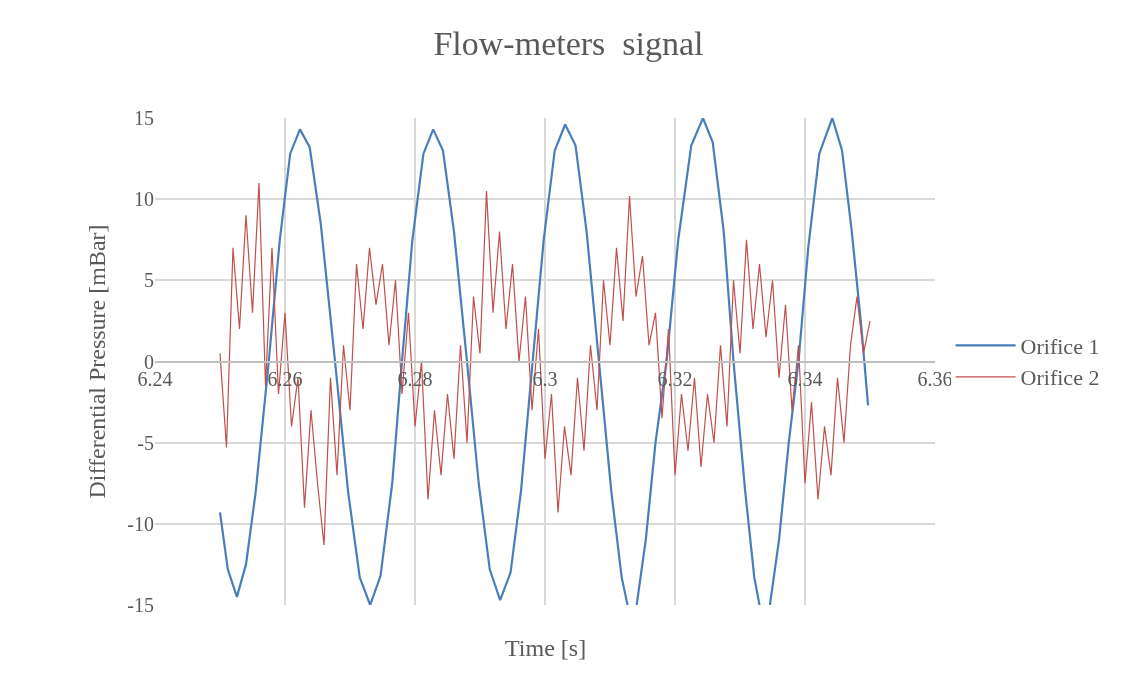  Describe the element at coordinates (568, 43) in the screenshot. I see `chart-title: Flow-meters signal` at that location.